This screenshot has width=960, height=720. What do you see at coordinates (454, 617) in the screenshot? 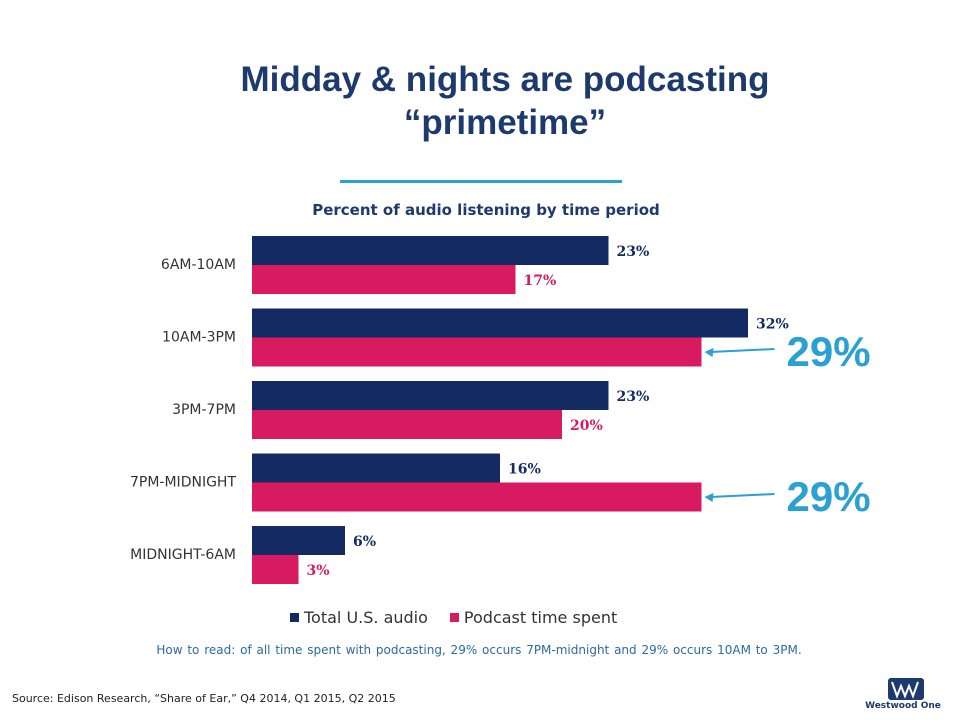
I see `legend-swatch-podcast` at bounding box center [454, 617].